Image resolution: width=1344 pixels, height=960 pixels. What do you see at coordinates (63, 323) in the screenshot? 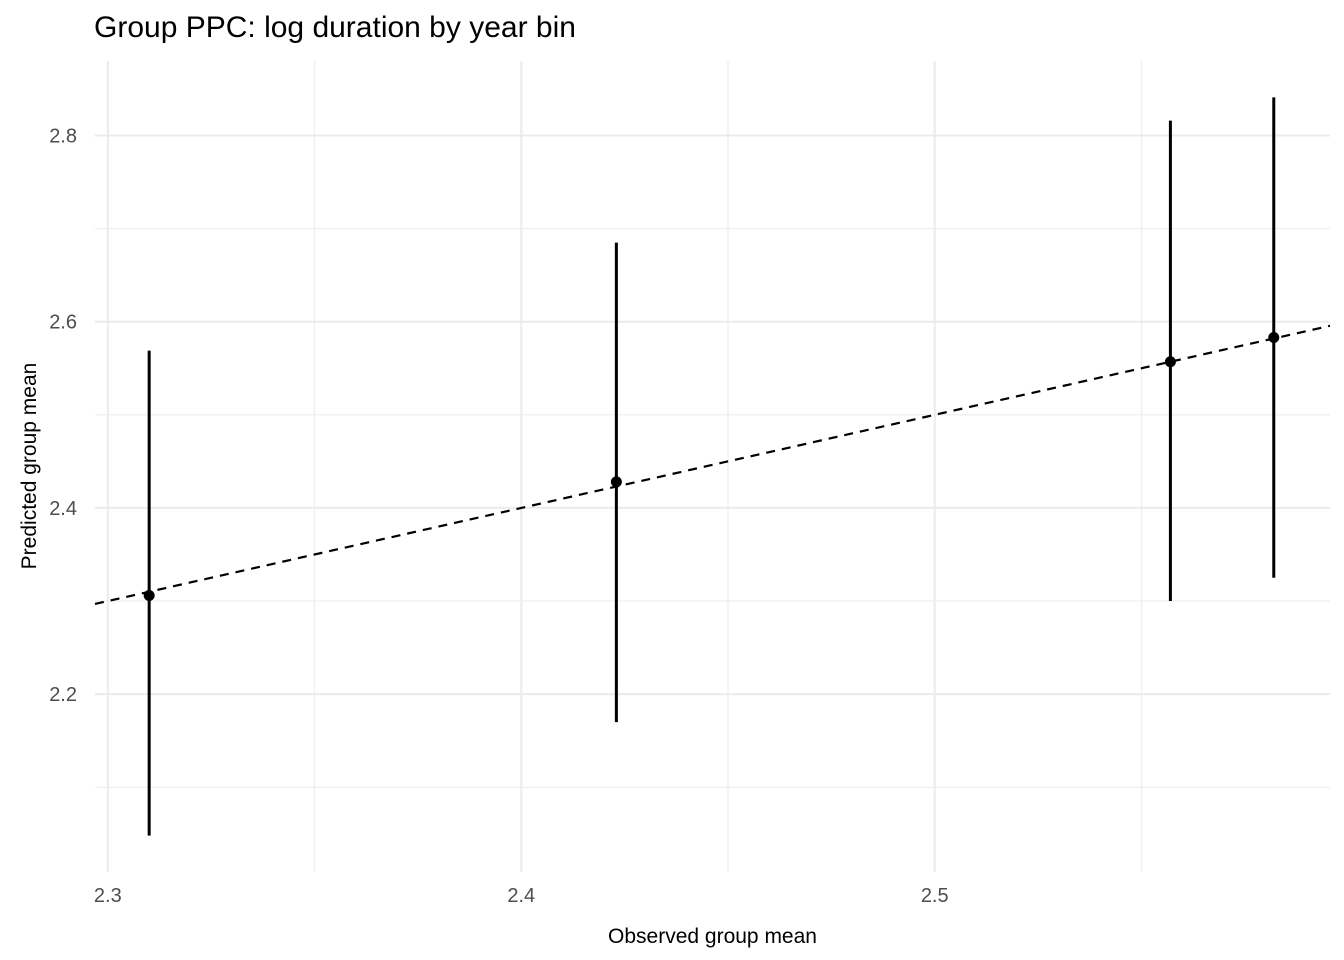
I see `y-tick-label: 2.6` at bounding box center [63, 323].